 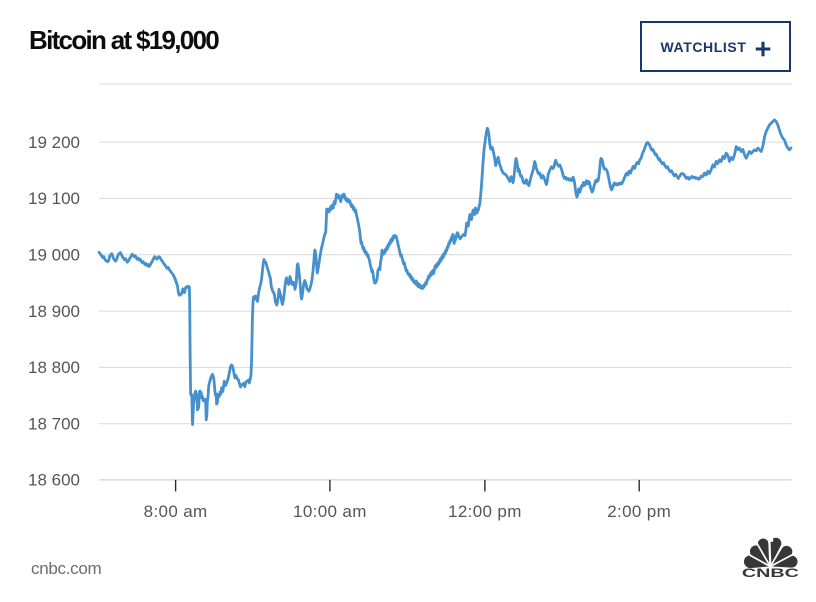 I want to click on svg-text: 18 900, so click(x=54, y=311).